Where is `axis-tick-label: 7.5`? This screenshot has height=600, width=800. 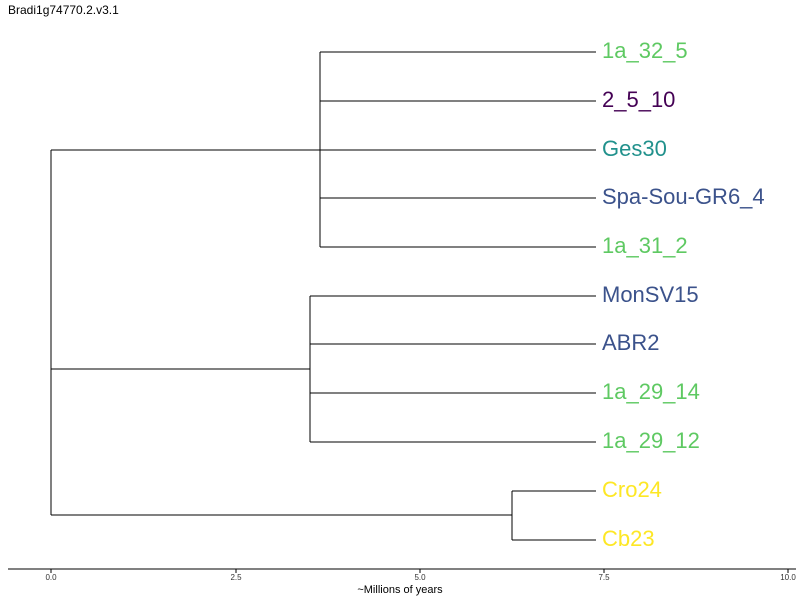
axis-tick-label: 7.5 is located at coordinates (604, 577).